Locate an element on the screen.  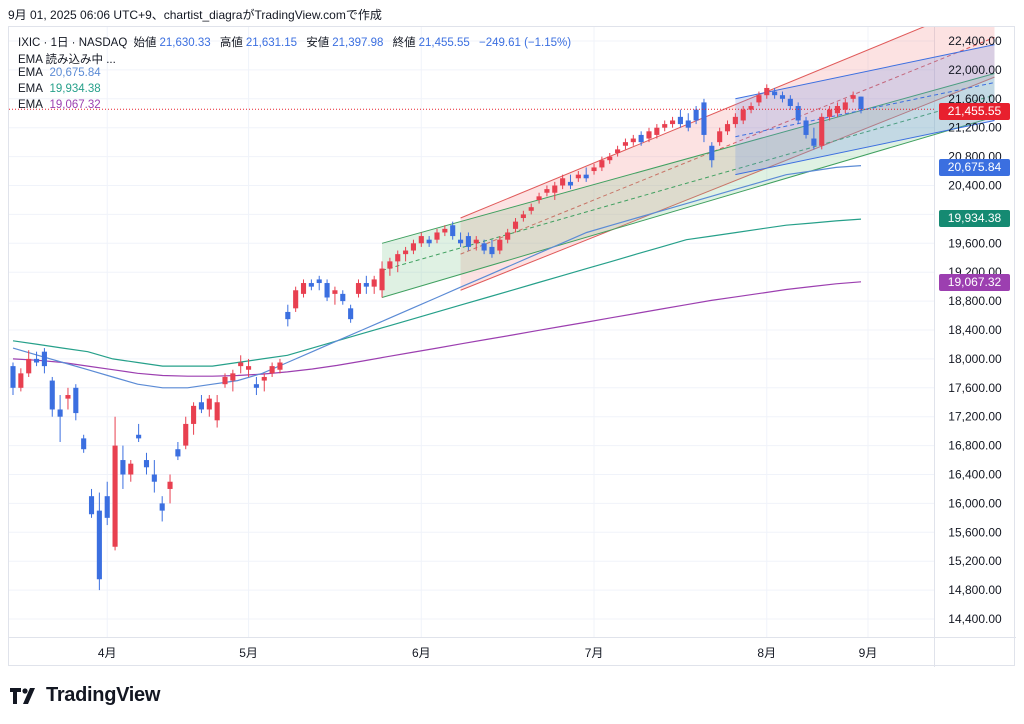
y-tick-label: 21,200.00 is located at coordinates (975, 128).